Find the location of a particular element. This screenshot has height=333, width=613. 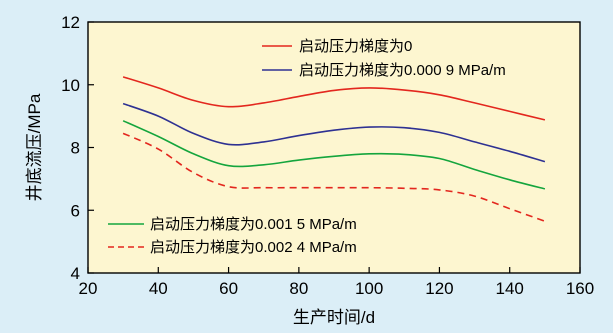

x-axis: 20 40 60 80 100 120 140 160 is located at coordinates (336, 282).